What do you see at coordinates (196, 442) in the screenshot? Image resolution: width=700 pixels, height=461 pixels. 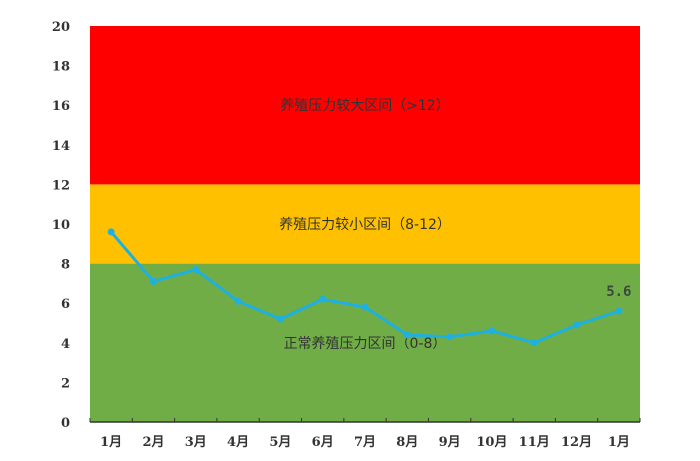 I see `x-tick-label: 3月` at bounding box center [196, 442].